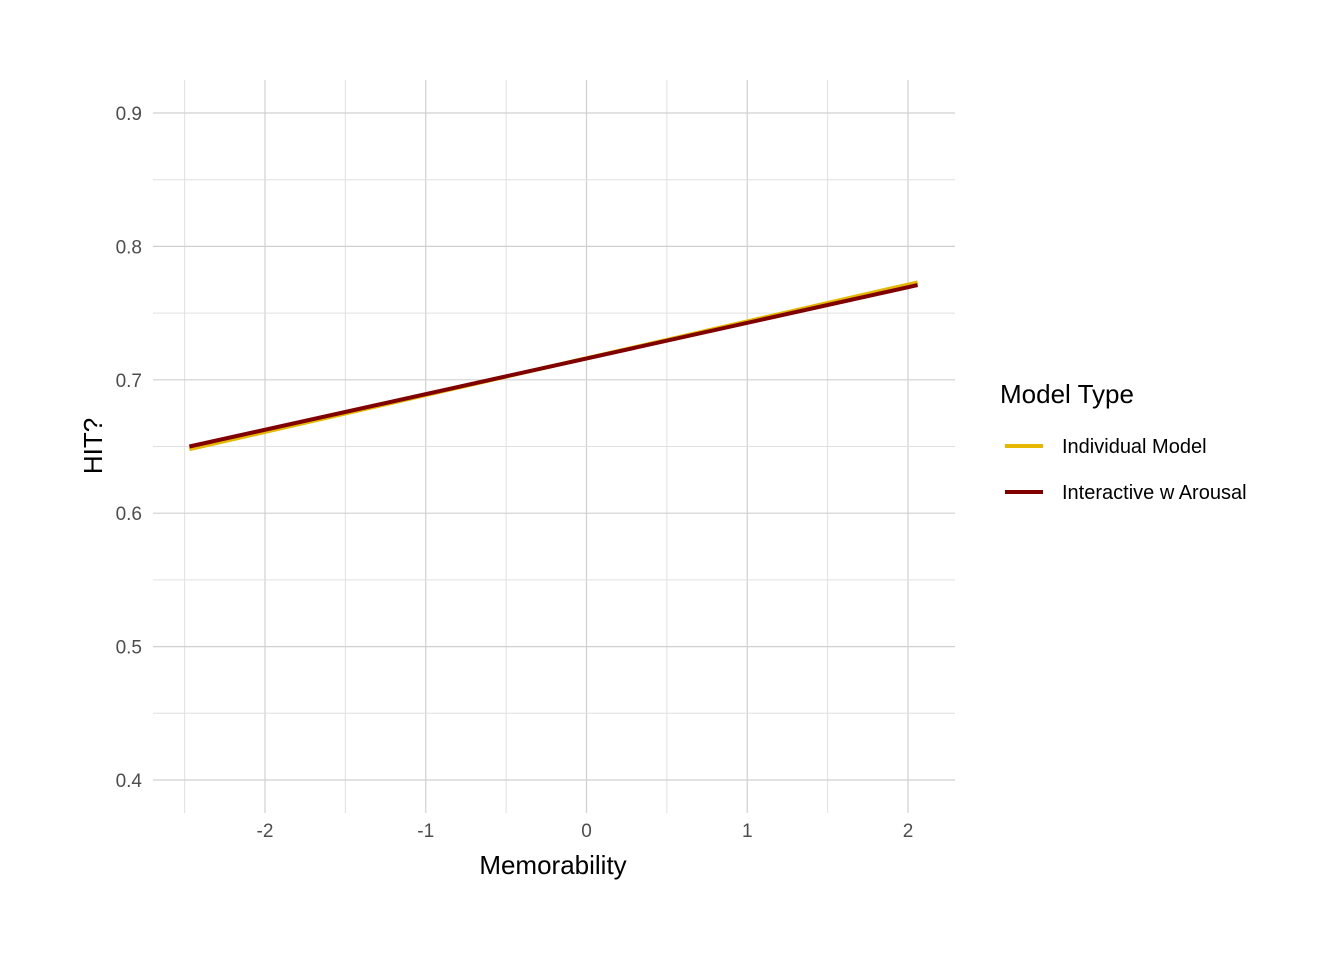 This screenshot has width=1344, height=960. I want to click on x-tick-label: -1, so click(425, 831).